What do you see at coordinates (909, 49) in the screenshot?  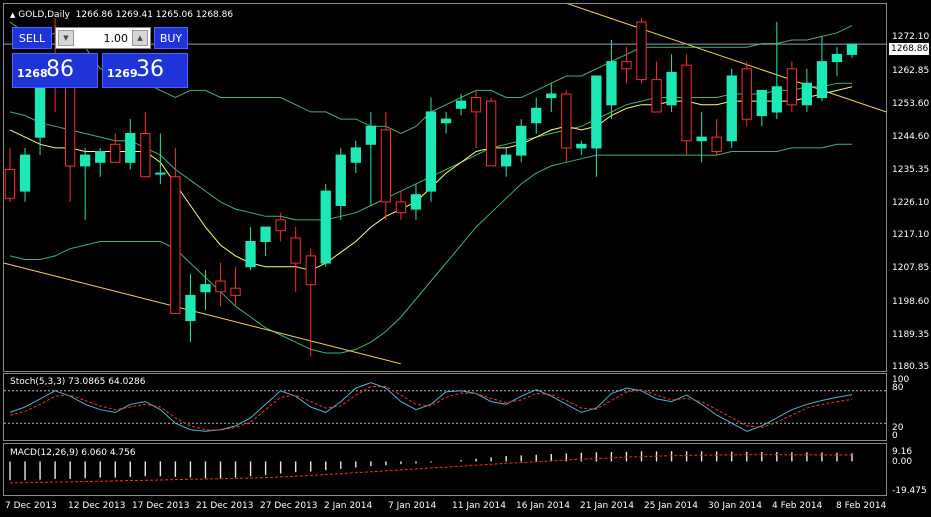 I see `current-price-tag: 1268.86` at bounding box center [909, 49].